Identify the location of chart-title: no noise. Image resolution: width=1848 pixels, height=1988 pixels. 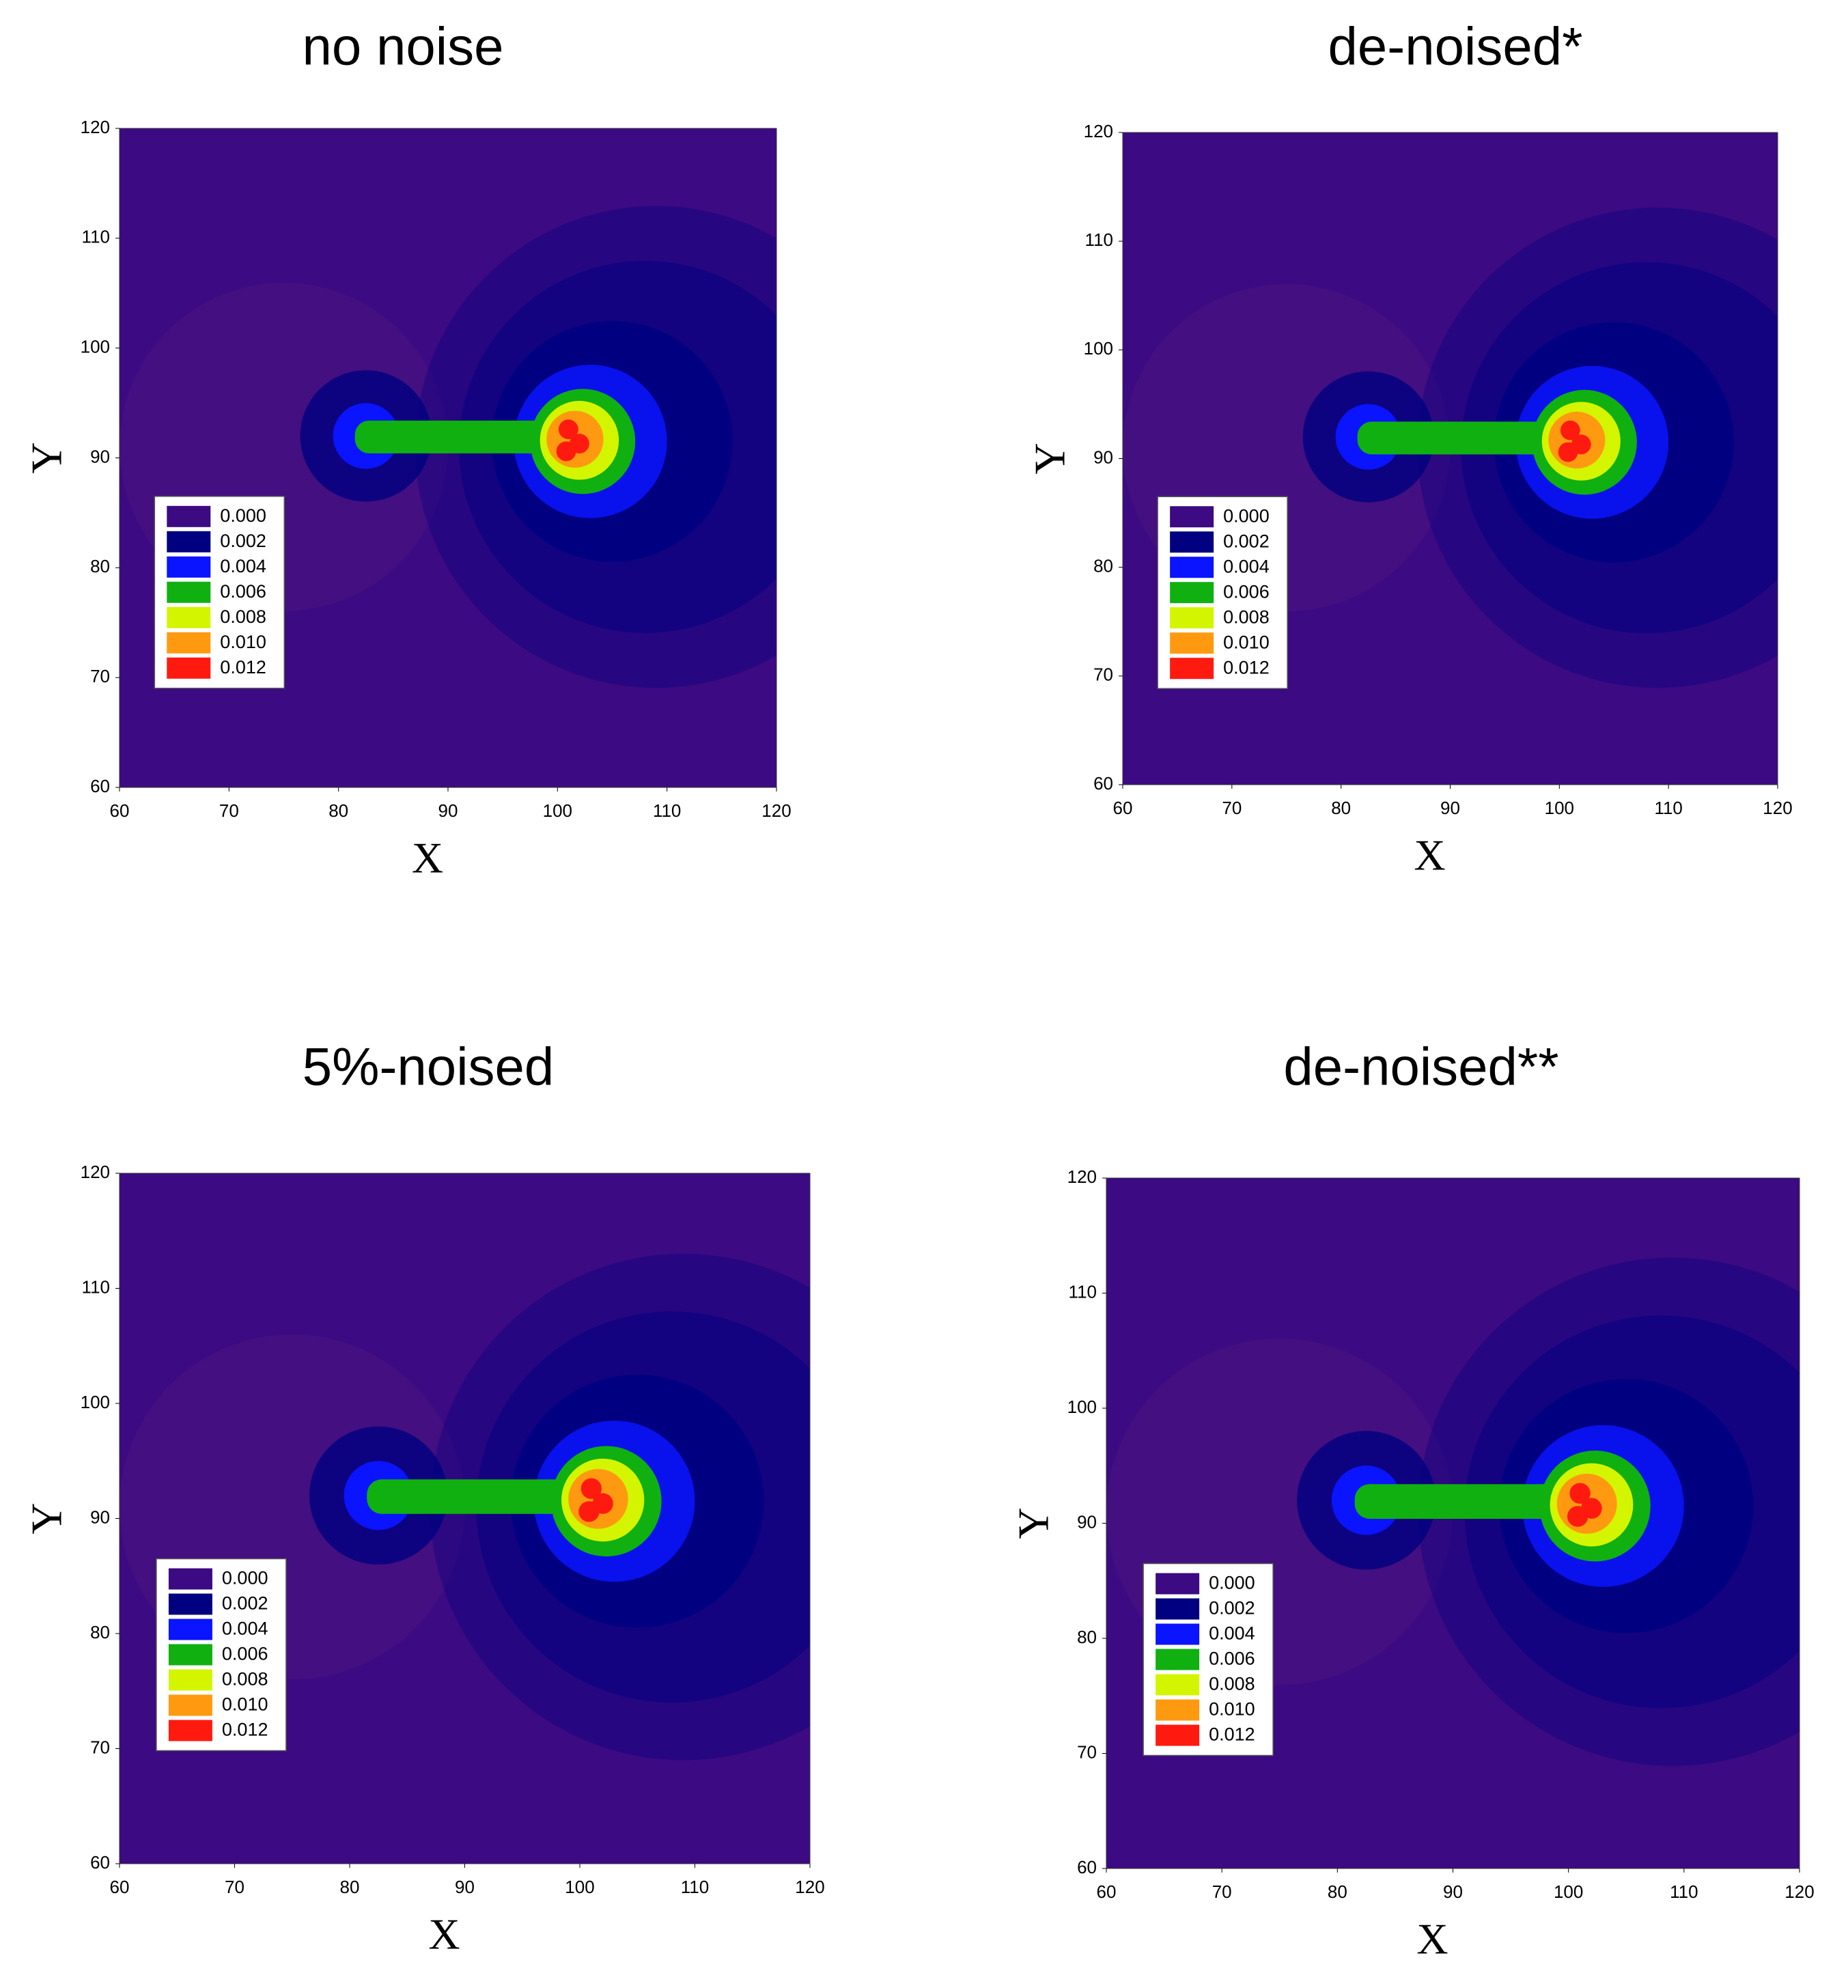
(403, 46).